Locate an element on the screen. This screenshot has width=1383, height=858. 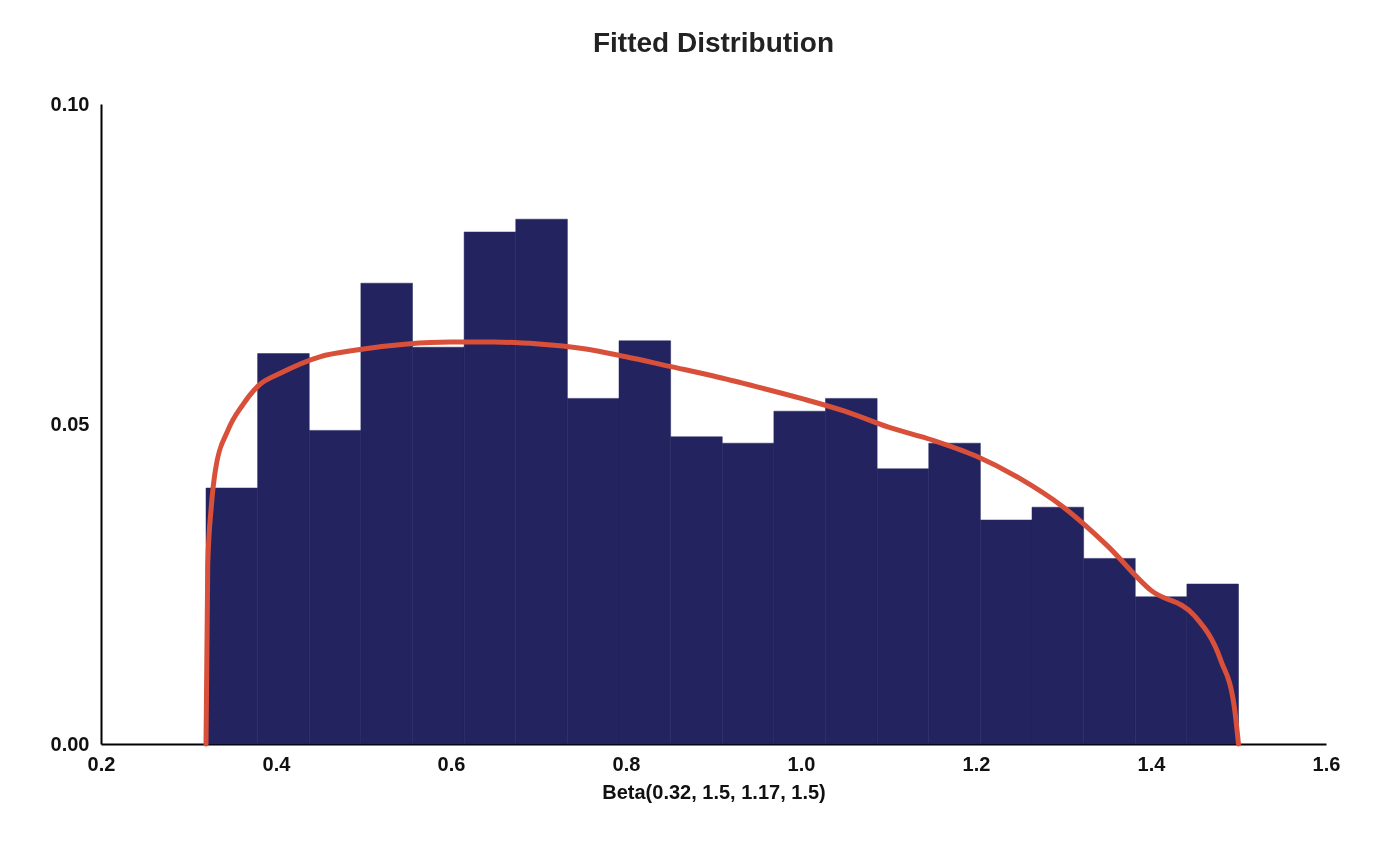
x-tick-label: 0.2 is located at coordinates (101, 763).